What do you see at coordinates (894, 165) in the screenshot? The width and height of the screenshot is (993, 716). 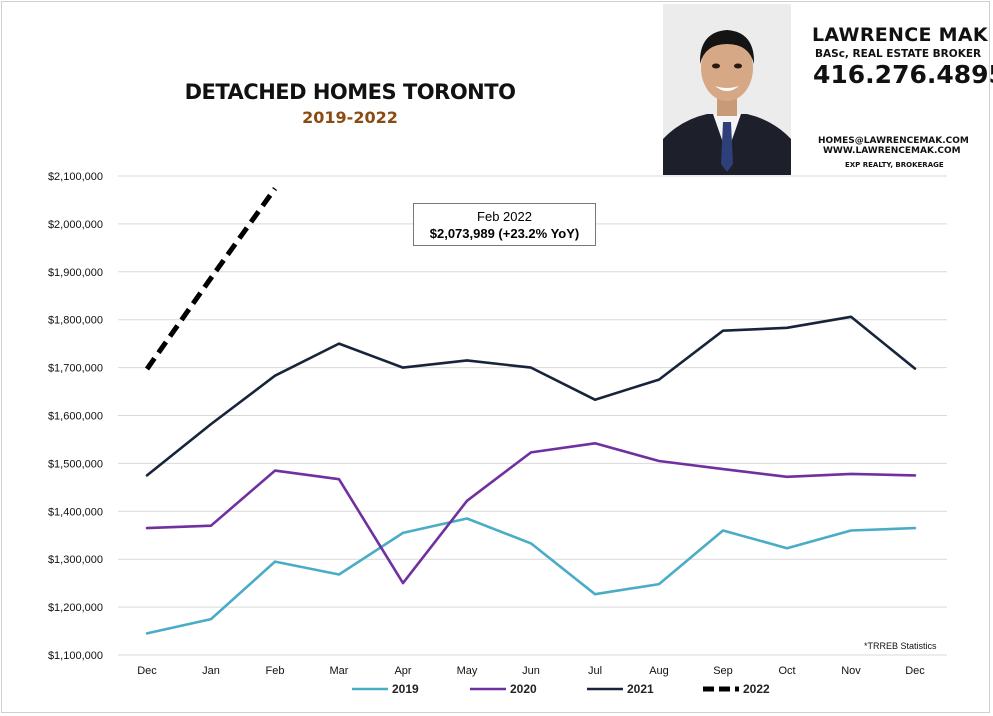 I see `agent-brokerage: EXP REALTY, BROKERAGE` at bounding box center [894, 165].